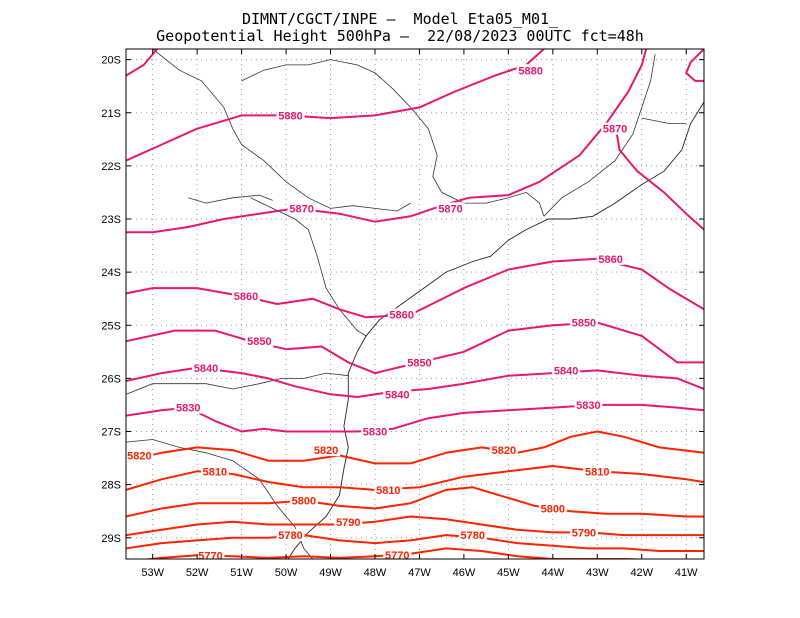  What do you see at coordinates (400, 19) in the screenshot?
I see `map-title-line-1: DIMNT/CGCT/INPE – Model Eta05_M01_` at bounding box center [400, 19].